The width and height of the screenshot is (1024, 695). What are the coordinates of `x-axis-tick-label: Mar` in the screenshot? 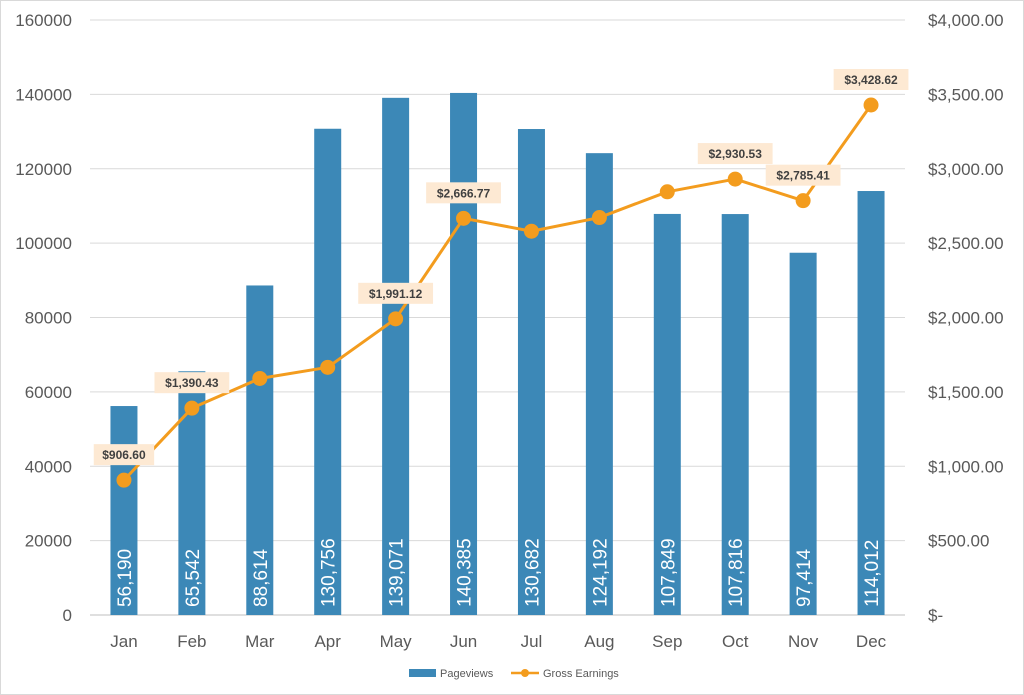 It's located at (260, 641).